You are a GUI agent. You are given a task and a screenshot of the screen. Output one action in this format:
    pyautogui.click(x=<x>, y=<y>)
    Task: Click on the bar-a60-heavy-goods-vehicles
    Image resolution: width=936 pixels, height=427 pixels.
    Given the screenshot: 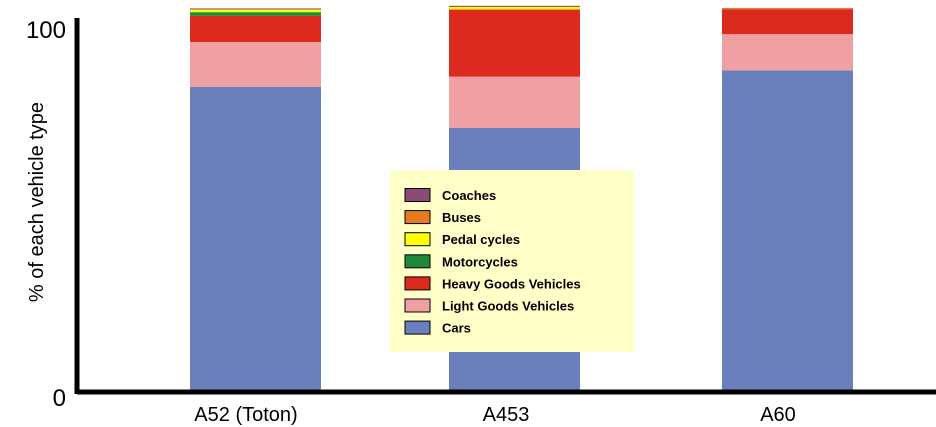 What is the action you would take?
    pyautogui.click(x=787, y=22)
    